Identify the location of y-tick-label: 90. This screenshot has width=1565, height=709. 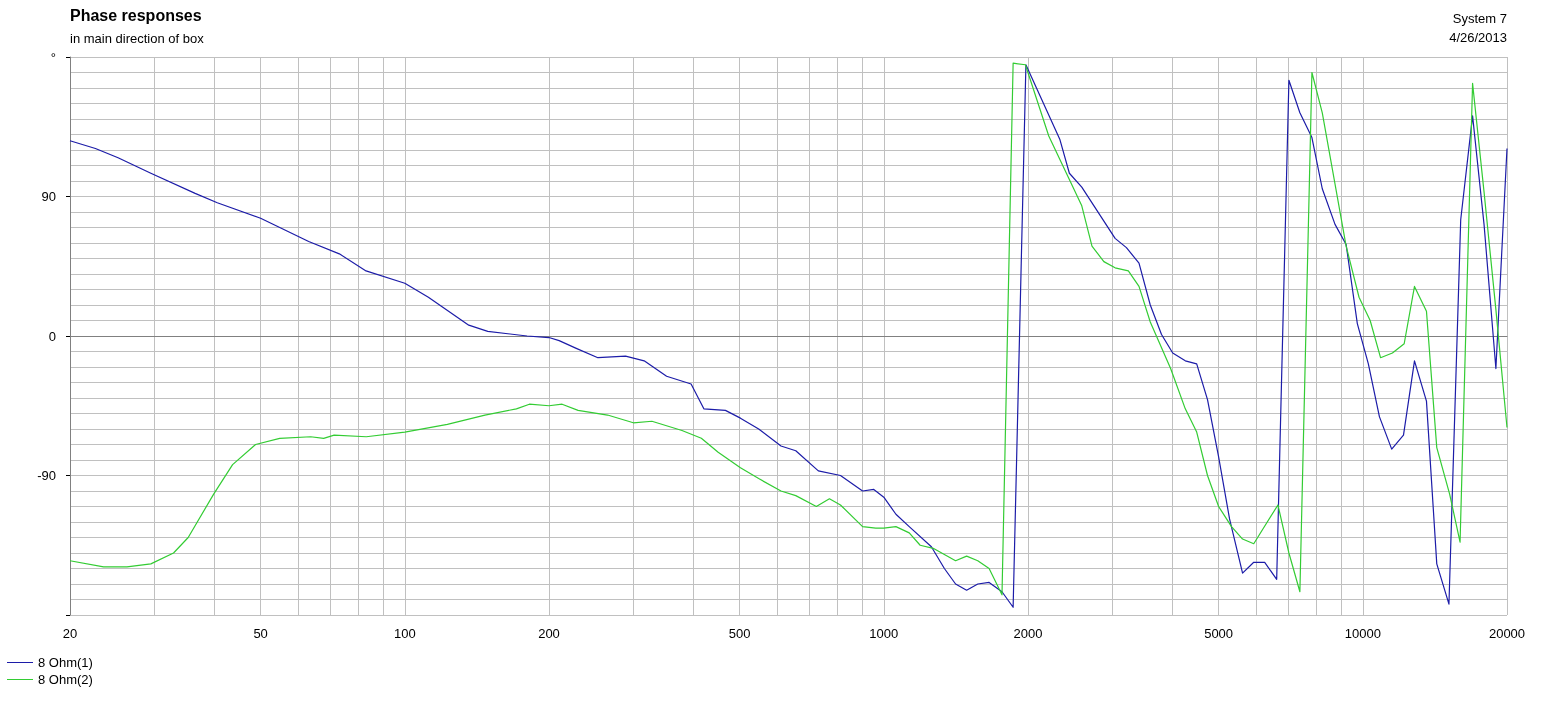
(48, 196).